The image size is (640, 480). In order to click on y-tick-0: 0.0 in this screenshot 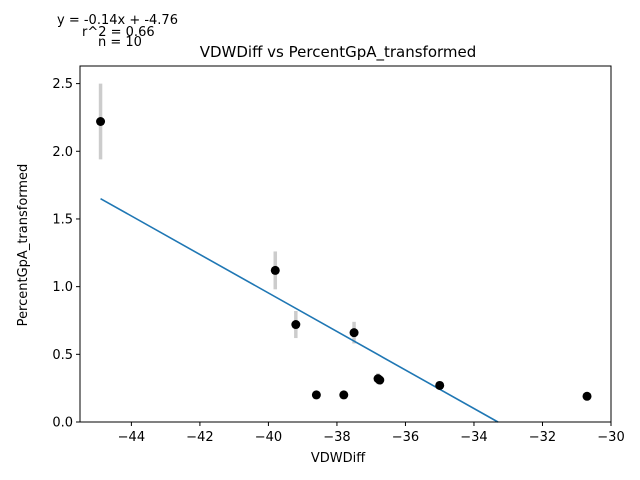, I will do `click(66, 423)`.